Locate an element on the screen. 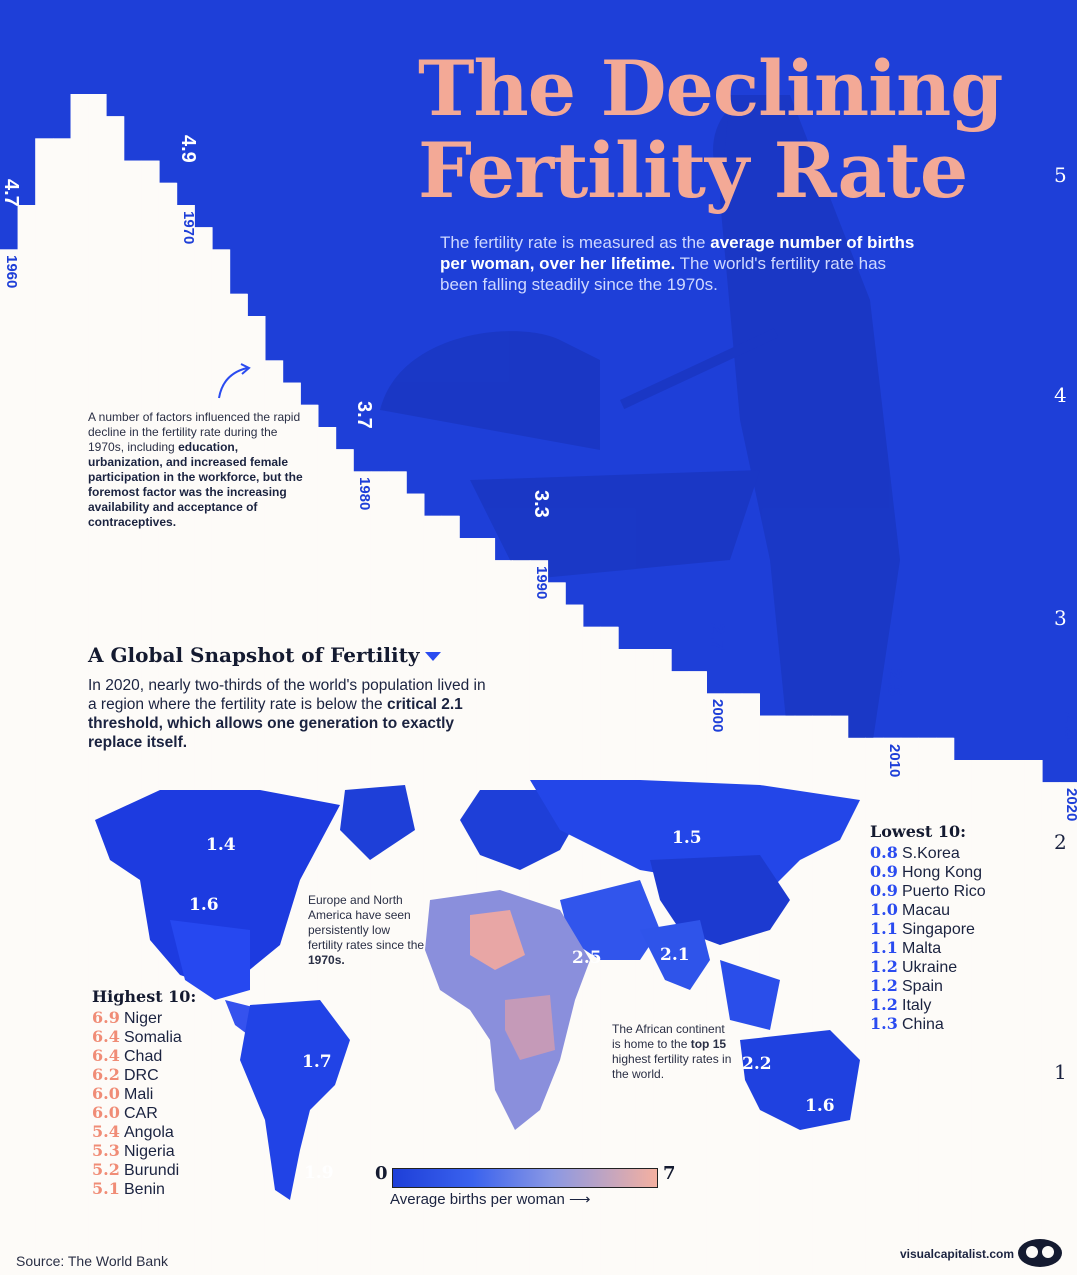 This screenshot has height=1275, width=1077. lowest-row: 1.0 Macau is located at coordinates (928, 910).